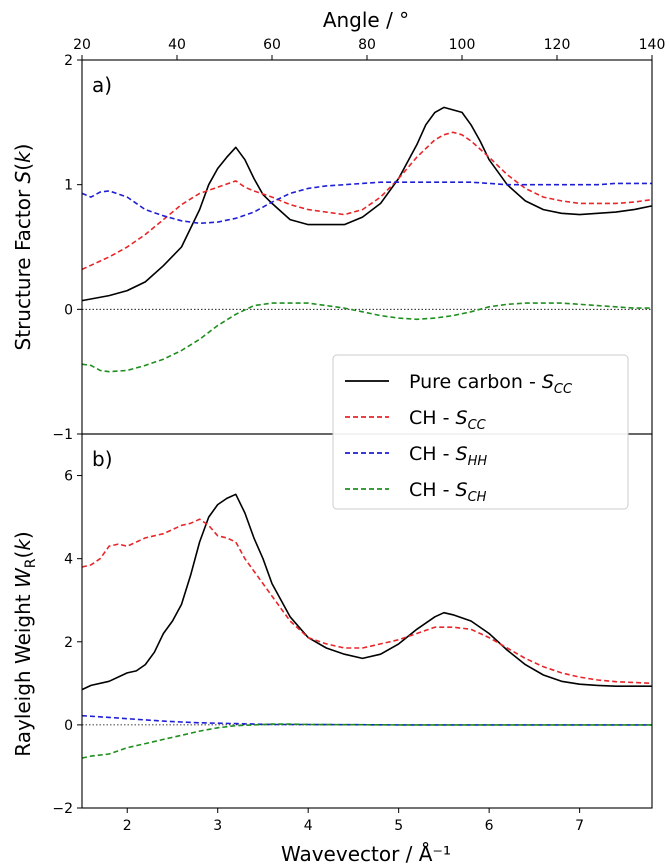  What do you see at coordinates (579, 826) in the screenshot?
I see `x-tick-label: 7` at bounding box center [579, 826].